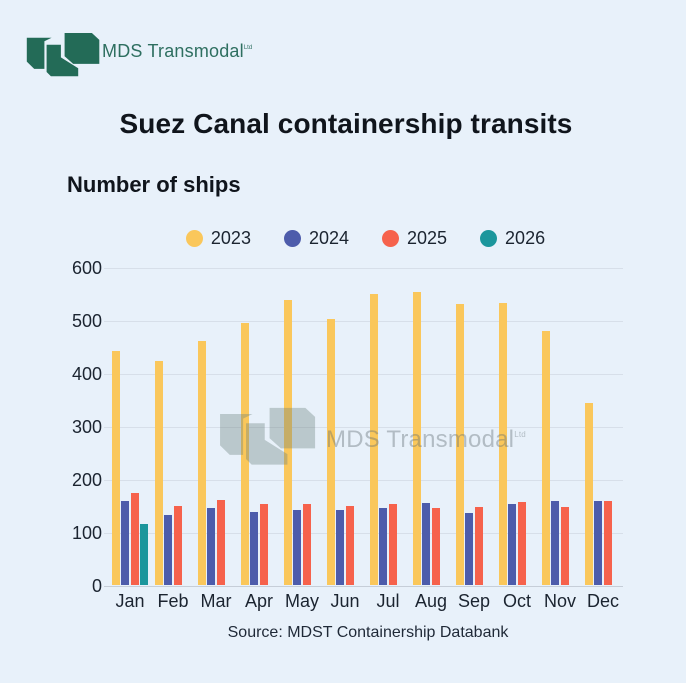 This screenshot has height=683, width=686. I want to click on bar-2025-Jul, so click(392, 544).